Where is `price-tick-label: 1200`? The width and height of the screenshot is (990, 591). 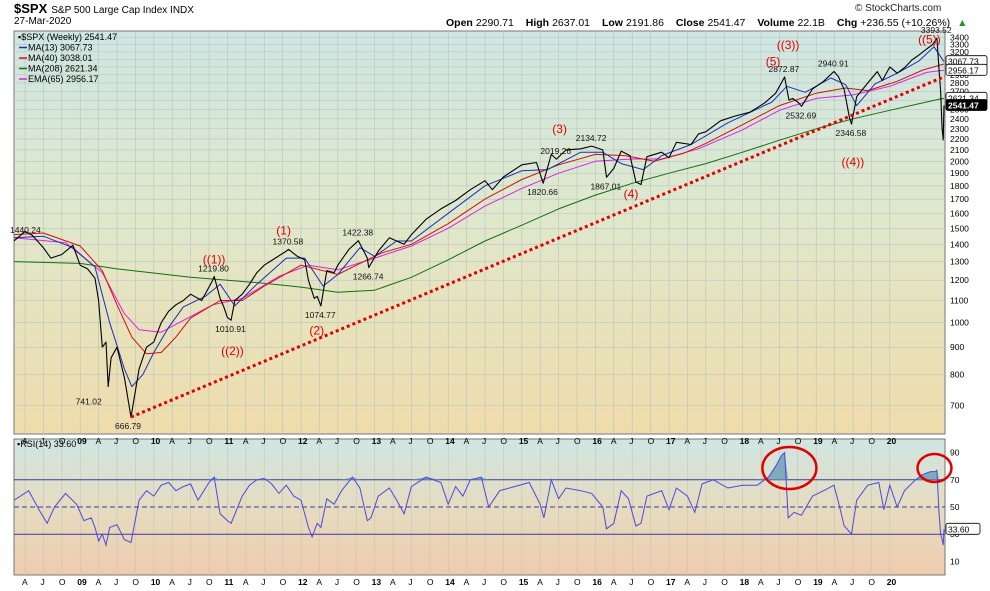 price-tick-label: 1200 is located at coordinates (959, 280).